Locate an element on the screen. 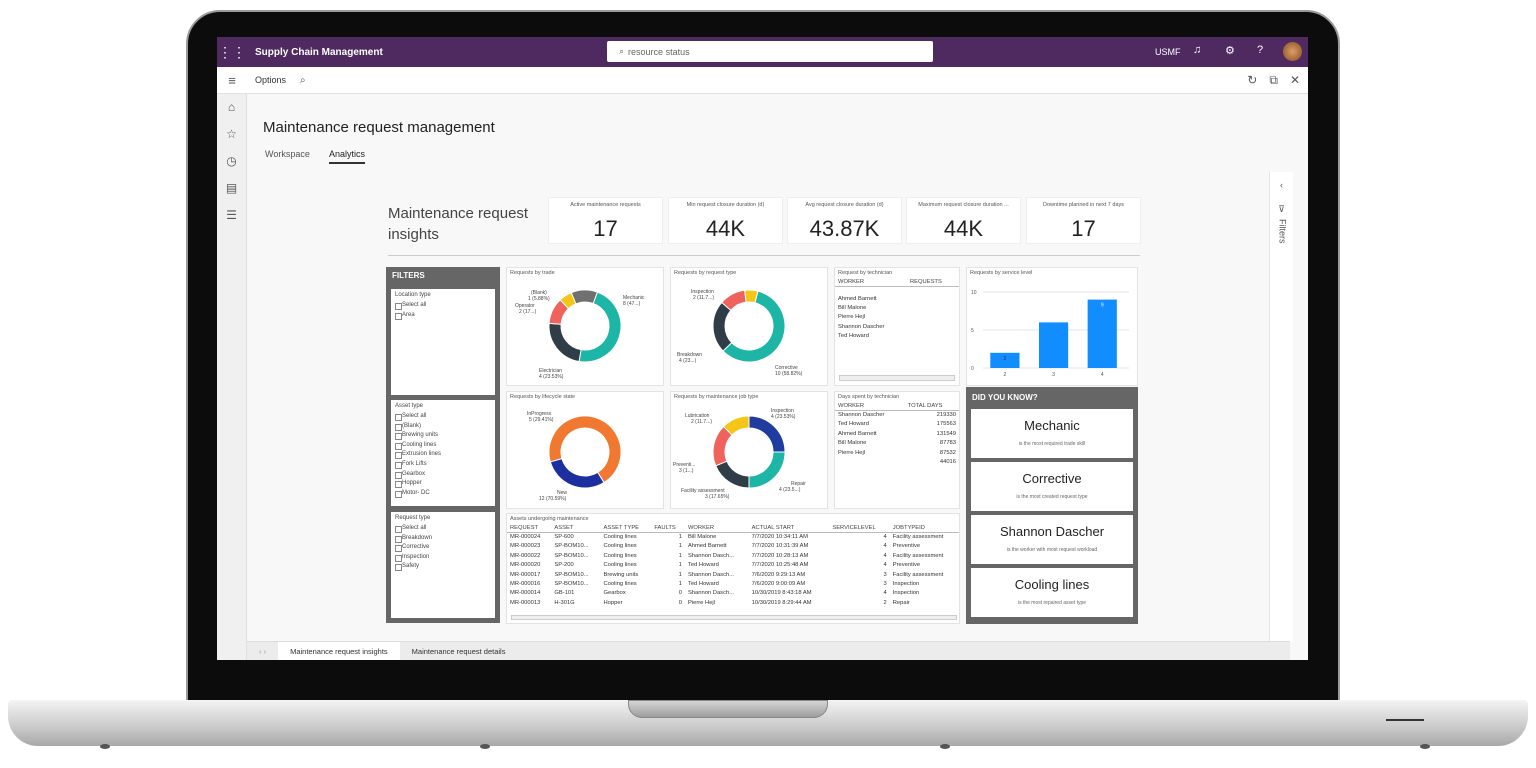 The width and height of the screenshot is (1536, 768). column-header: ACTUAL START is located at coordinates (789, 528).